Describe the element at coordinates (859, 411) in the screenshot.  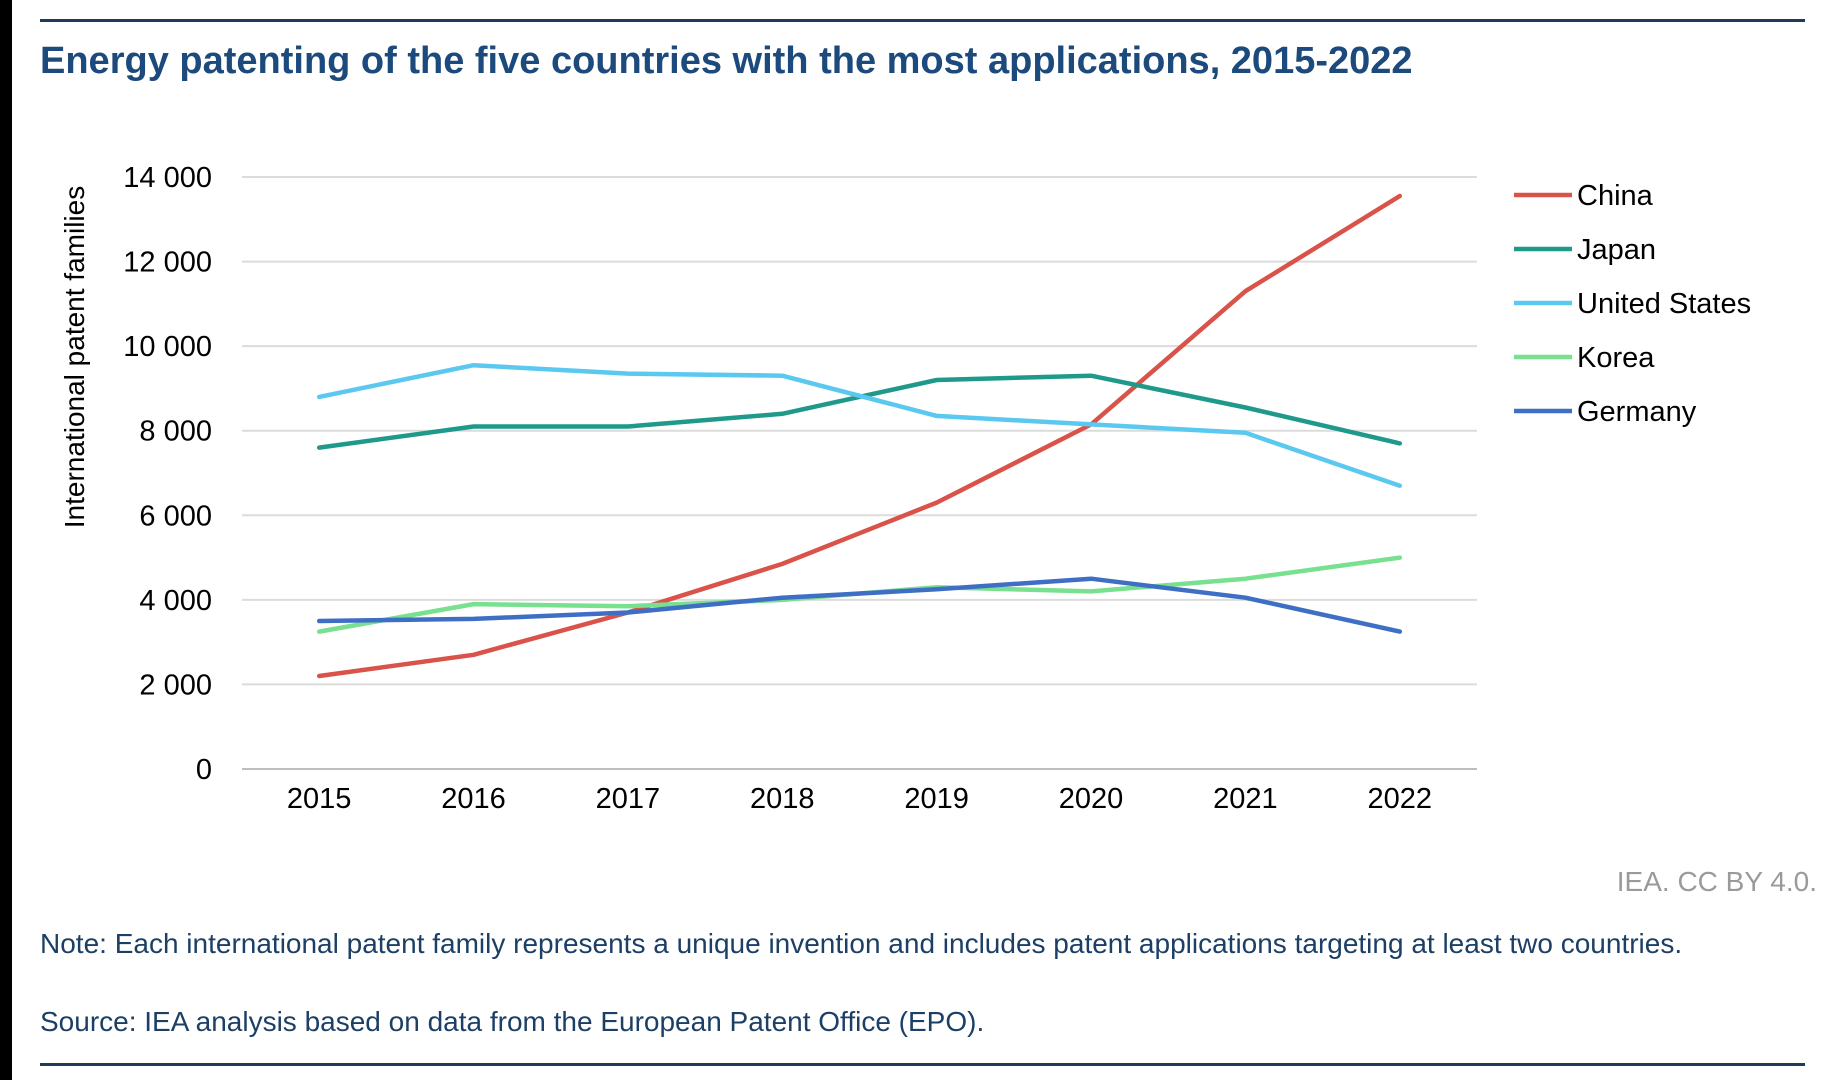
I see `series-line-japan` at that location.